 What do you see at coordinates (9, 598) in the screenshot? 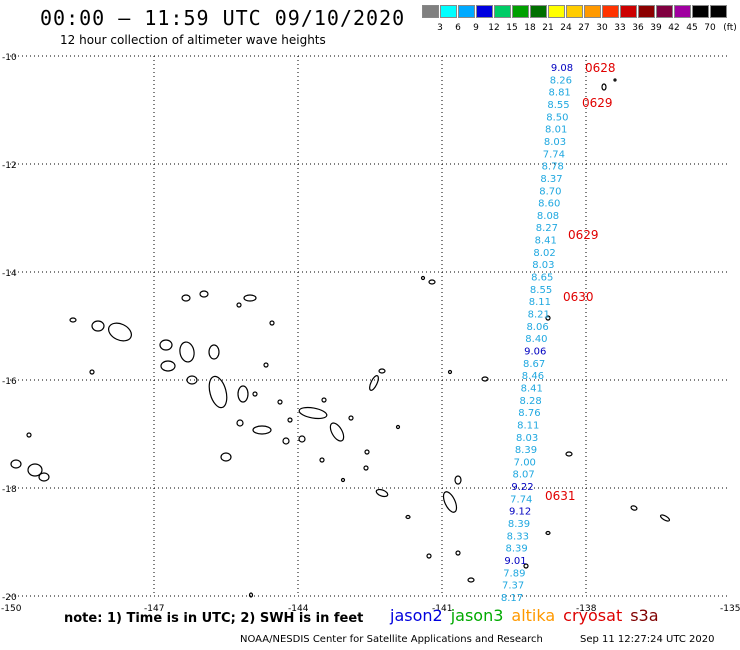
I see `lat-tick-label: -20` at bounding box center [9, 598].